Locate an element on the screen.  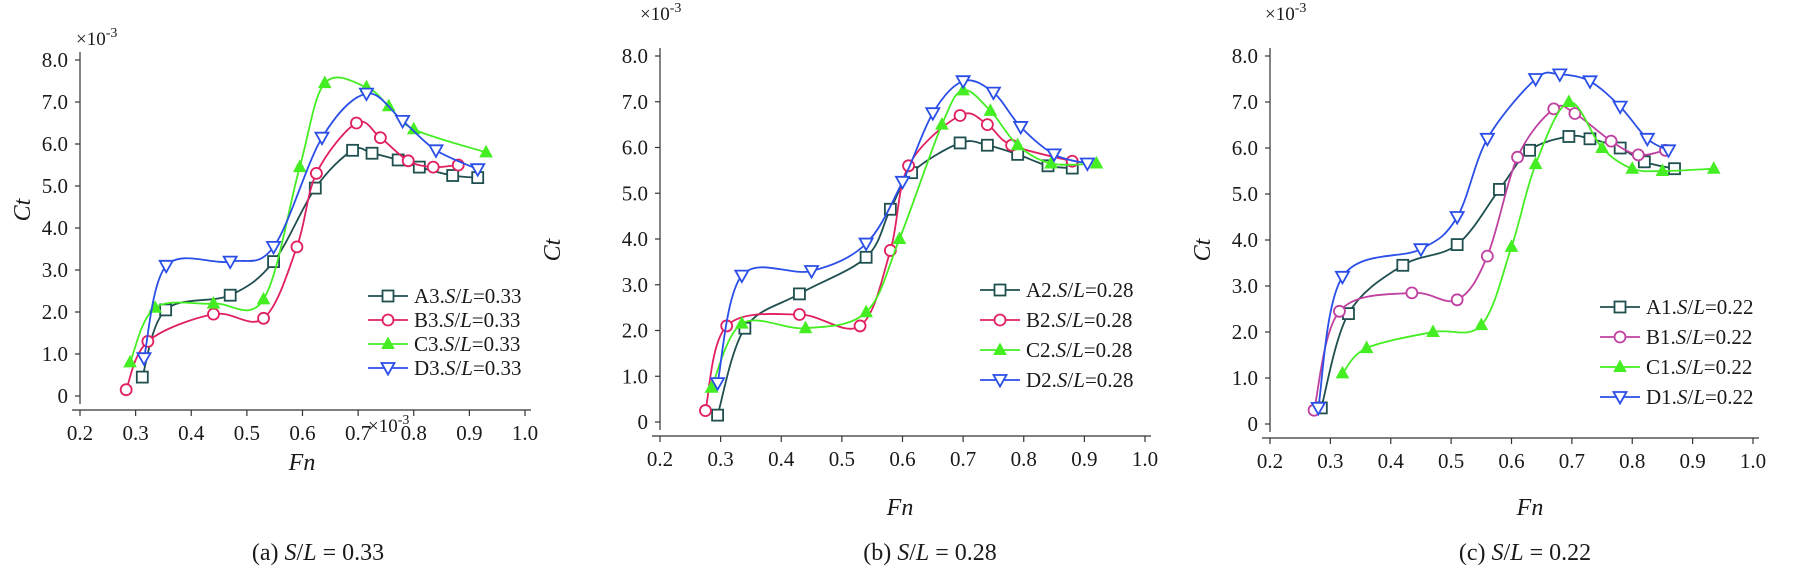
series-a3 is located at coordinates (310, 263).